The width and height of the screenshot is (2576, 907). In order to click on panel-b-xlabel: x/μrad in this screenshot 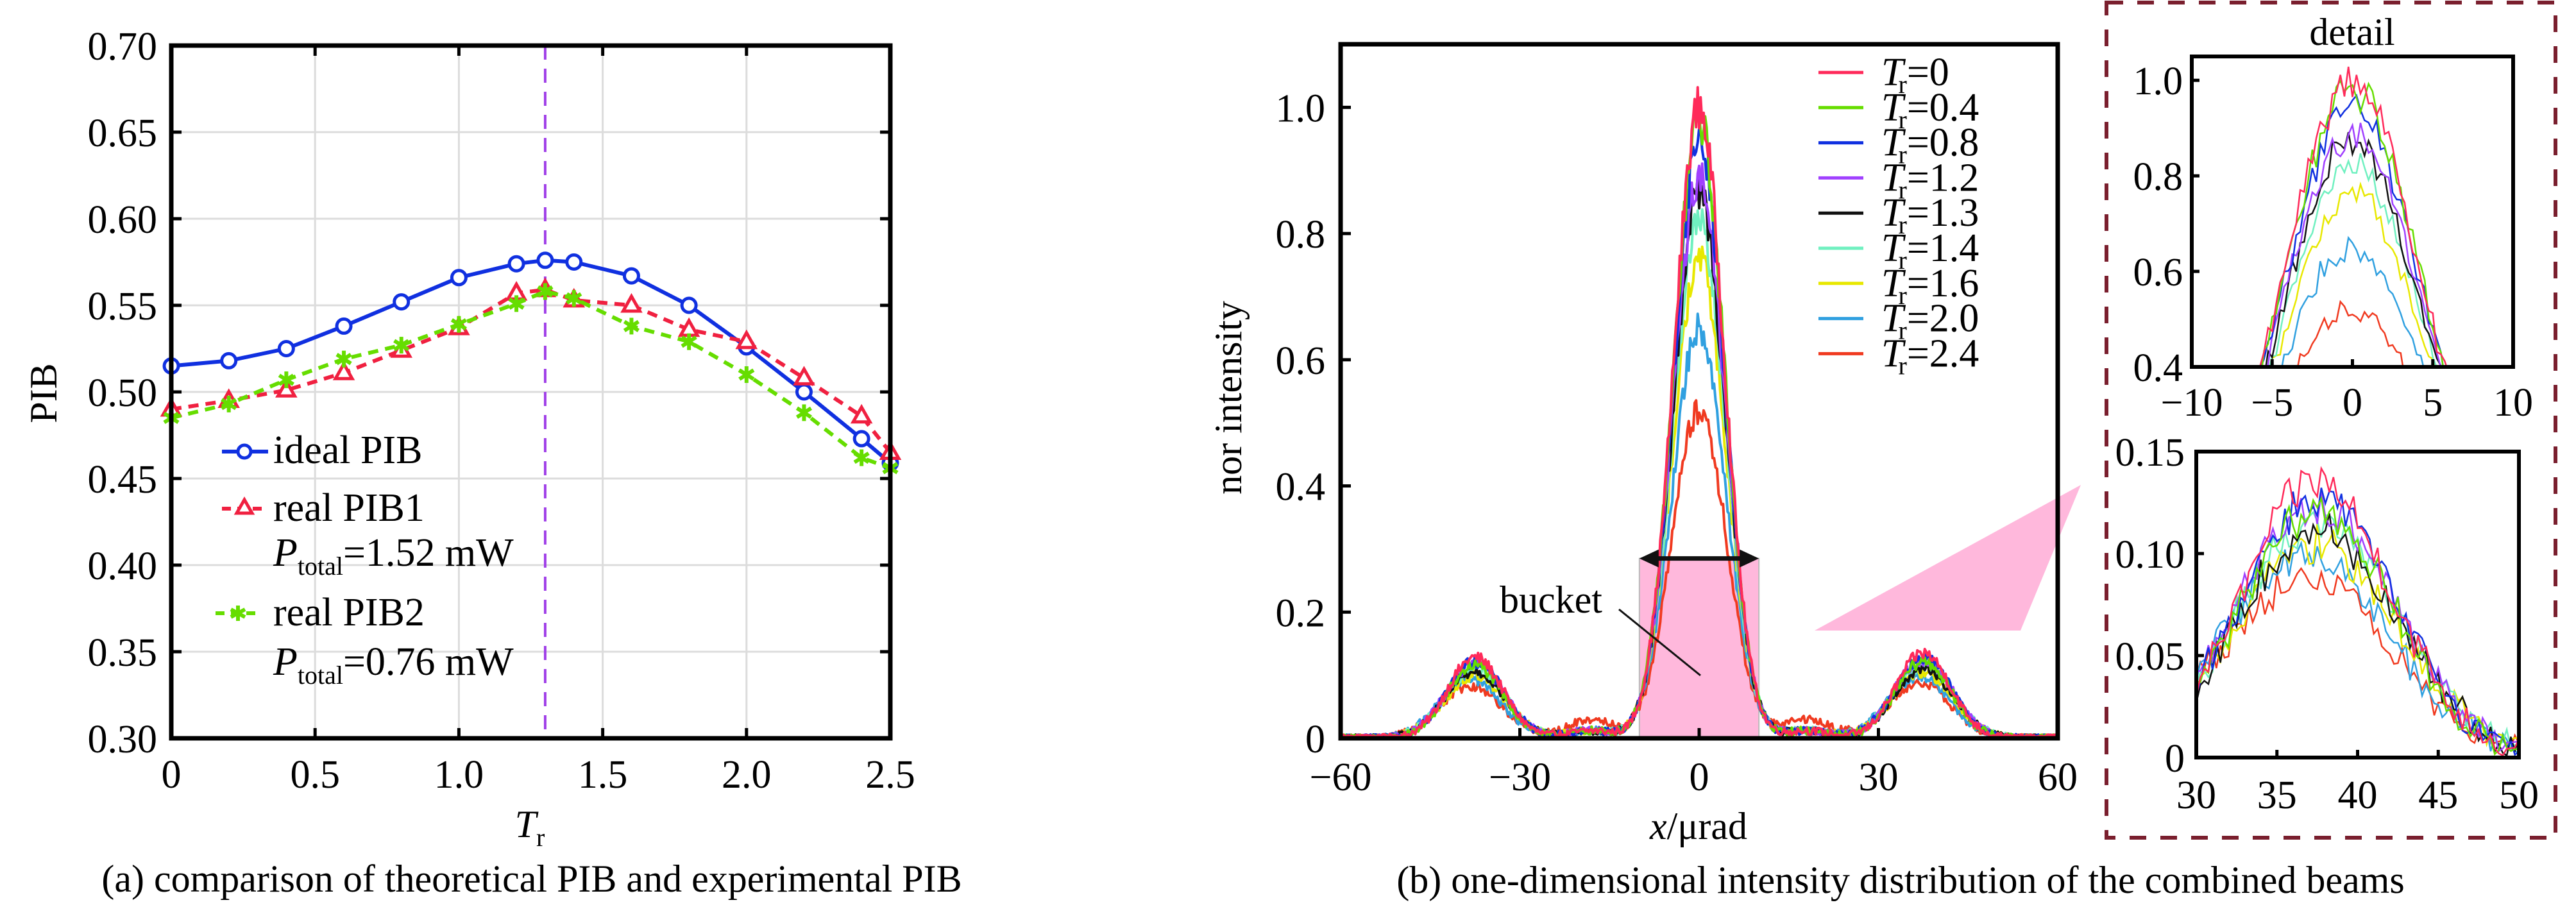, I will do `click(1698, 826)`.